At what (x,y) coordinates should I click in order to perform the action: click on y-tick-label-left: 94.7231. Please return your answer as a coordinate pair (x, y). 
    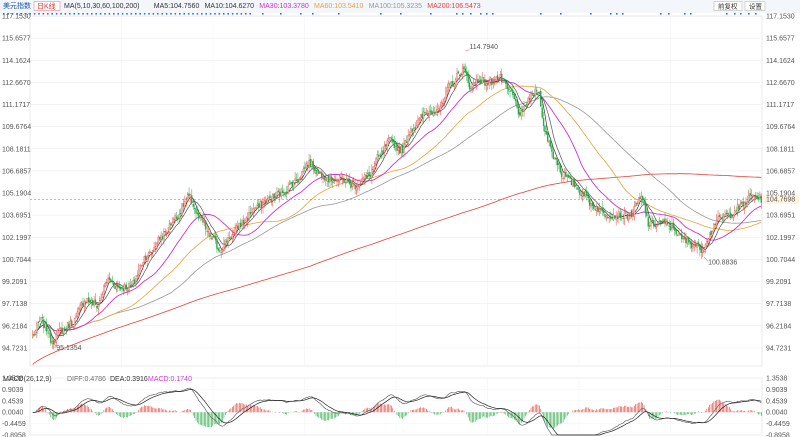
    Looking at the image, I should click on (14, 348).